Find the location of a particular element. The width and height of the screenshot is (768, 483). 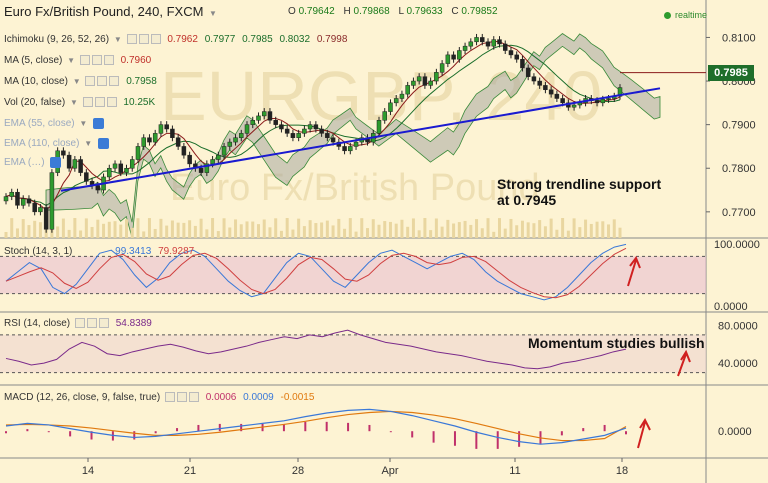

legend-extra: EMA (…) is located at coordinates (33, 162).